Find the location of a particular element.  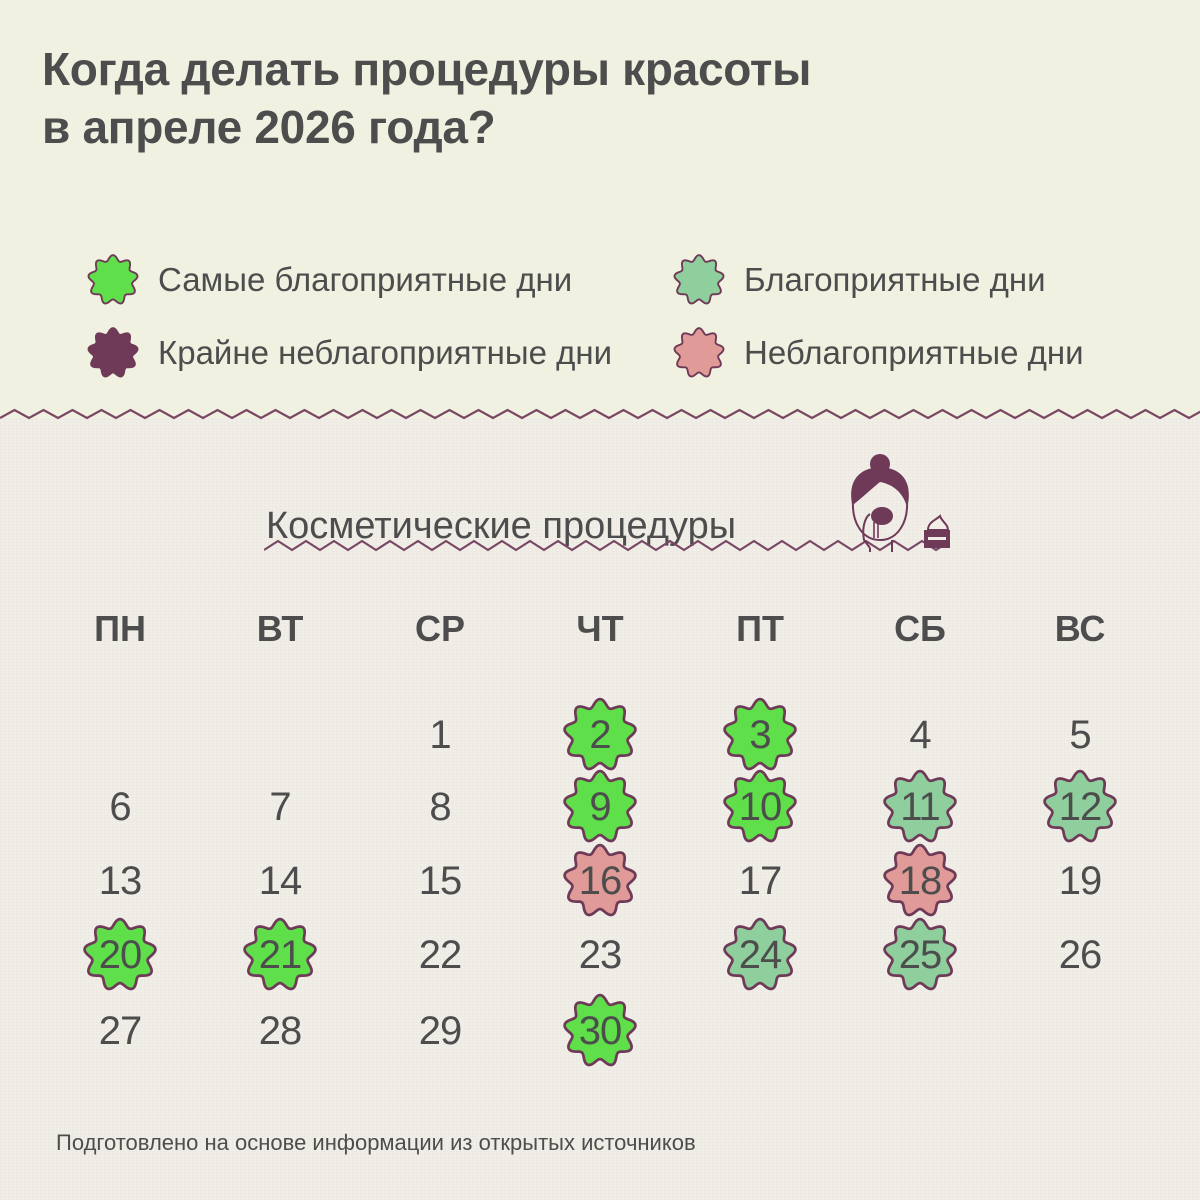

weekday-header: ПН ВТ СР ЧТ ПТ СБ ВС is located at coordinates (600, 633).